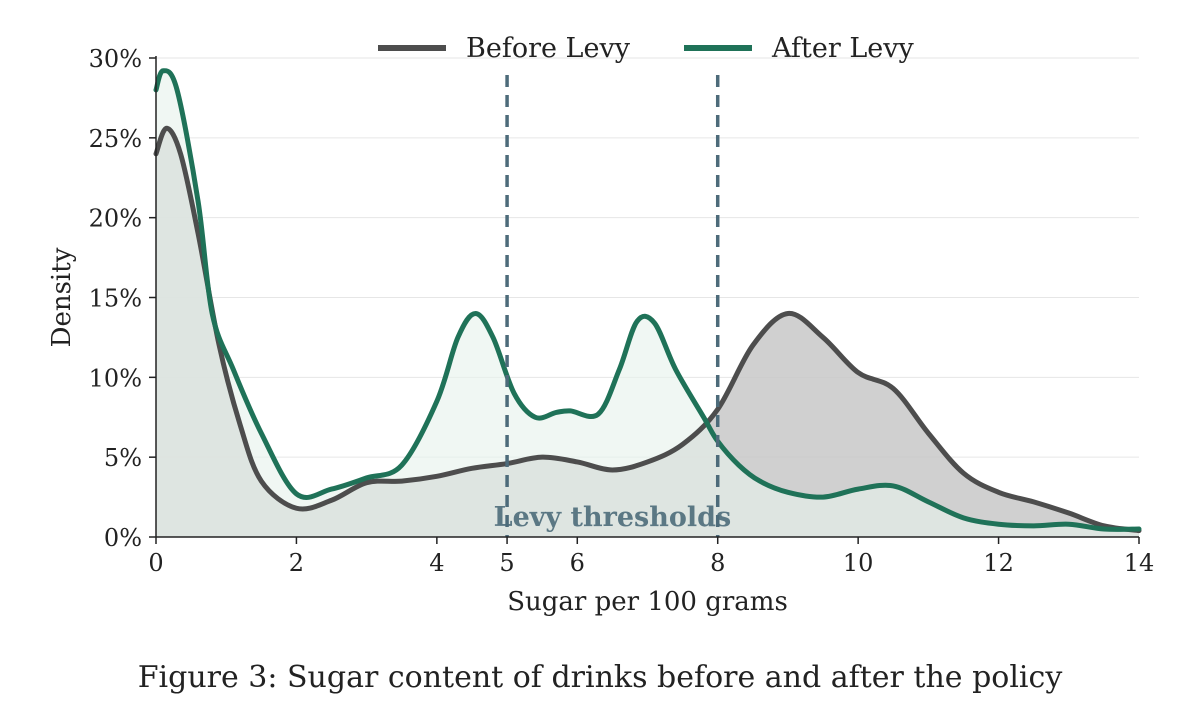 The image size is (1200, 724). I want to click on x-tick-label-2: 2, so click(296, 563).